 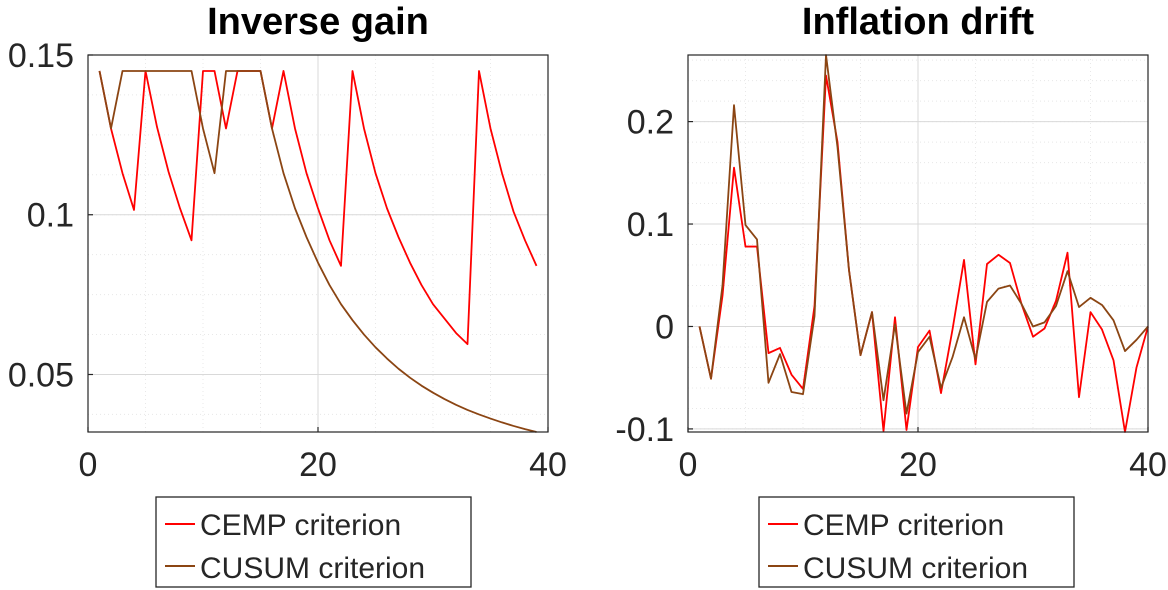 I want to click on y-tick-label: 0.05, so click(x=41, y=375).